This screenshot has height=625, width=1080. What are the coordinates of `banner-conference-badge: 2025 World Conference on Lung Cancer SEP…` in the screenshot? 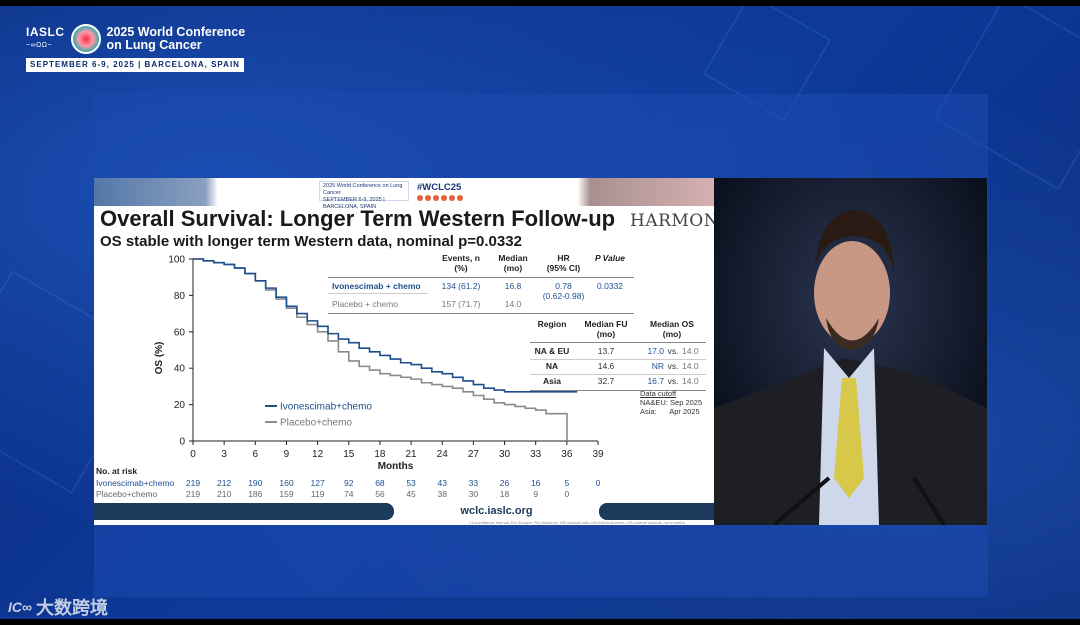 It's located at (364, 195).